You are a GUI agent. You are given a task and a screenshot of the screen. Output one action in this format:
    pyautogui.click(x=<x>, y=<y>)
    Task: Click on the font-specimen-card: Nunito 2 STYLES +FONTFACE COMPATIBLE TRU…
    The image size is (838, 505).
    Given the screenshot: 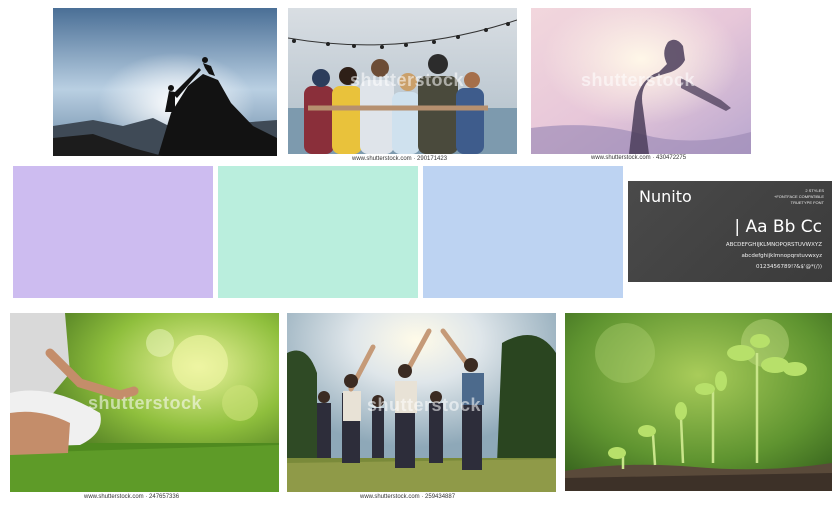 What is the action you would take?
    pyautogui.click(x=730, y=231)
    